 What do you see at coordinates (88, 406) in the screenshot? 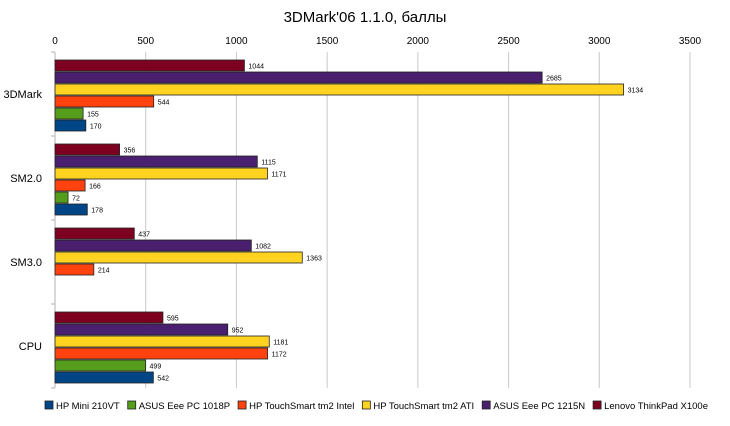
I see `legend-label: HP Mini 210VT` at bounding box center [88, 406].